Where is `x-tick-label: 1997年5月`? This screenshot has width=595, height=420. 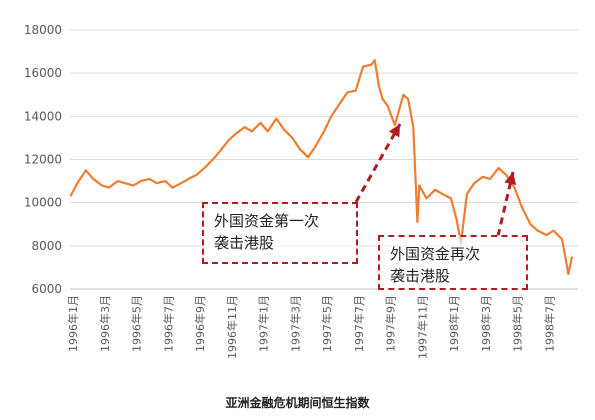
x-tick-label: 1997年5月 is located at coordinates (327, 323).